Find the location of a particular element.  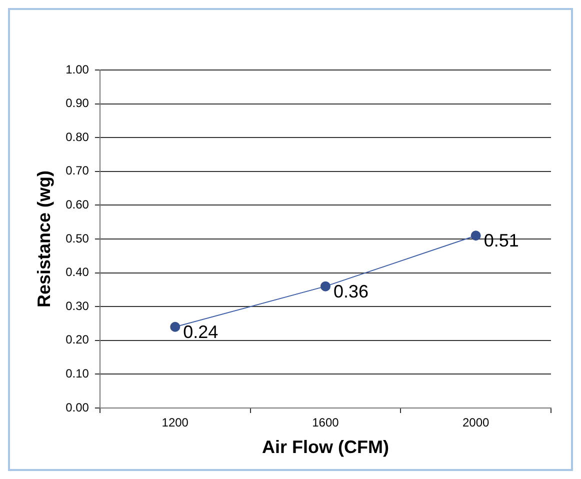

x-axis-title: Air Flow (CFM) is located at coordinates (325, 447).